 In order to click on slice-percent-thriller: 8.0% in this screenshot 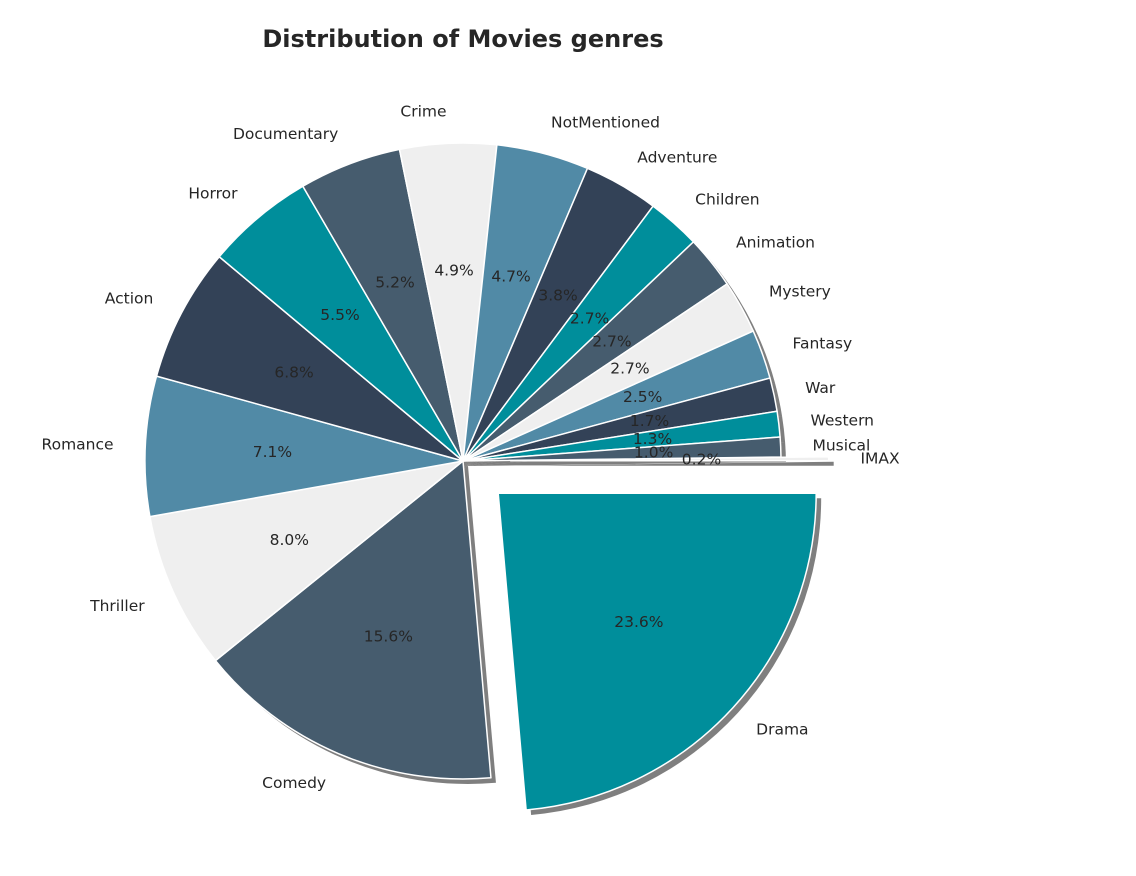, I will do `click(289, 540)`.